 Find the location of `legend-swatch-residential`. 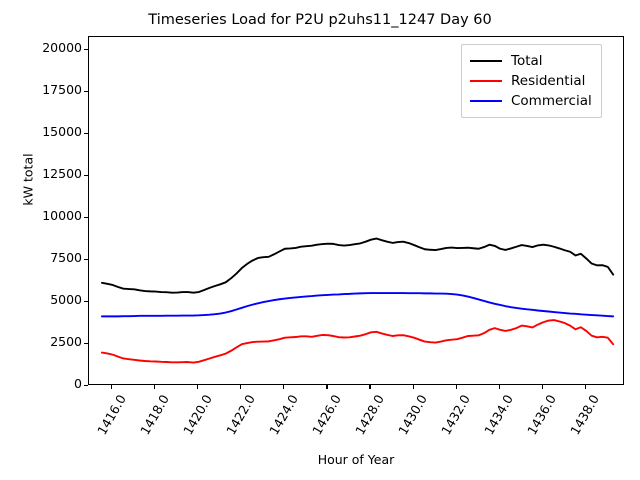

legend-swatch-residential is located at coordinates (486, 81).